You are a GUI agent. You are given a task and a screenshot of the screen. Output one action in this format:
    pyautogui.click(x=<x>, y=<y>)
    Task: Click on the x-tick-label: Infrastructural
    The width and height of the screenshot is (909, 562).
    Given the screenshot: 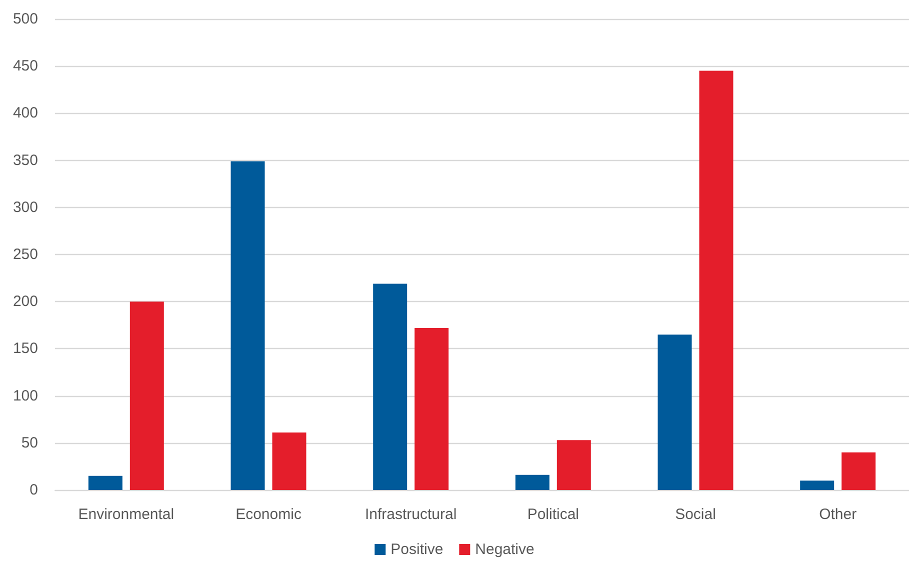 What is the action you would take?
    pyautogui.click(x=410, y=514)
    